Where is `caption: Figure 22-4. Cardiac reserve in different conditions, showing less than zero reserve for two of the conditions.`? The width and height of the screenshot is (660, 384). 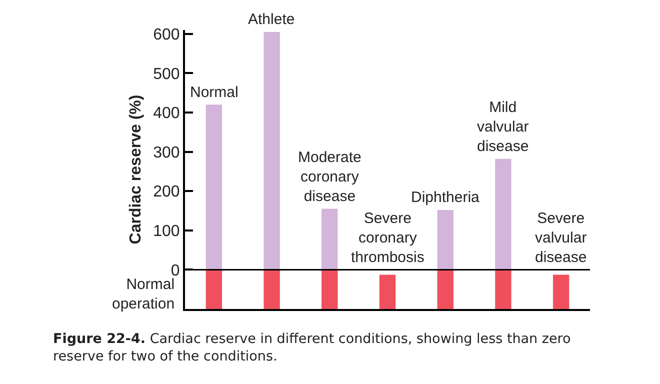
caption: Figure 22-4. Cardiac reserve in different conditions, showing less than zero reserve for two of the conditions. is located at coordinates (312, 348).